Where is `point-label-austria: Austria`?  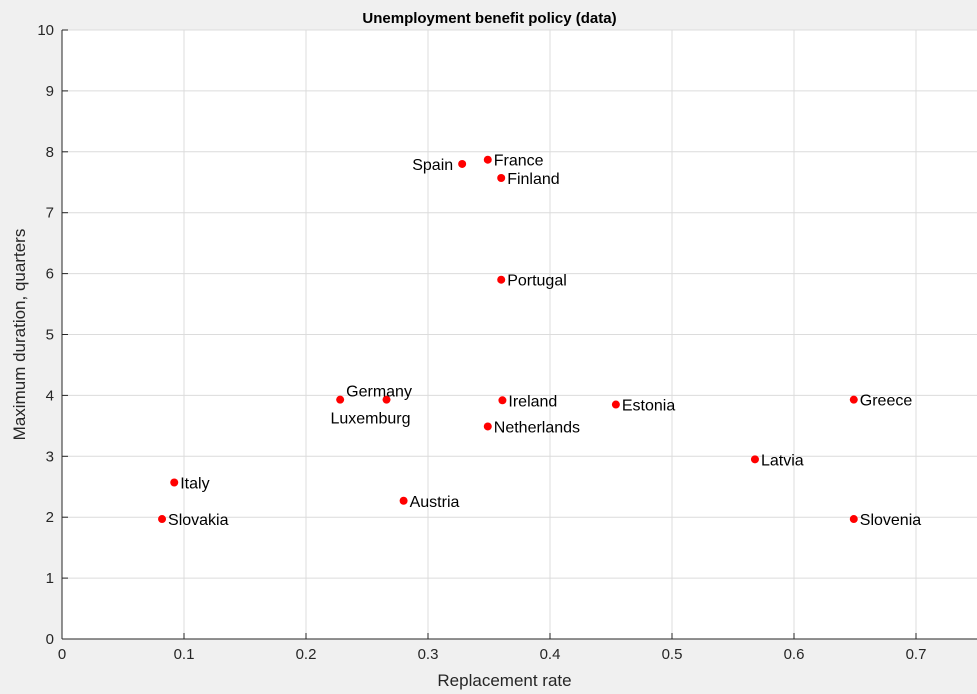
point-label-austria: Austria is located at coordinates (435, 502).